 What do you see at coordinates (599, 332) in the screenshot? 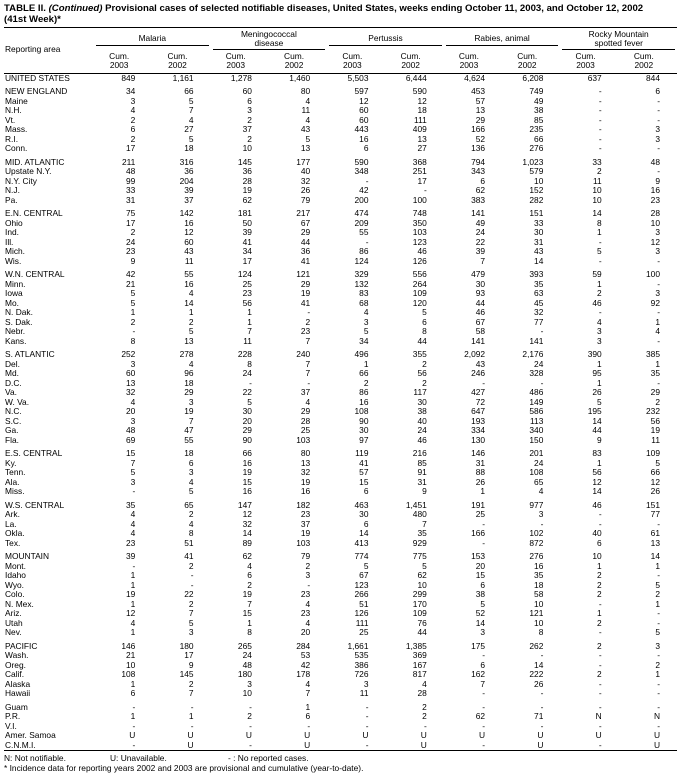
I see `value-cell: 3` at bounding box center [599, 332].